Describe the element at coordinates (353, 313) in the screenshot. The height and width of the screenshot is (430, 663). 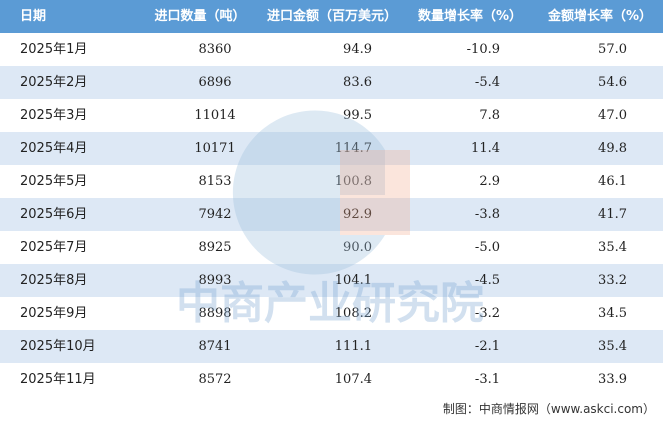
I see `table-cell: 108.2` at that location.